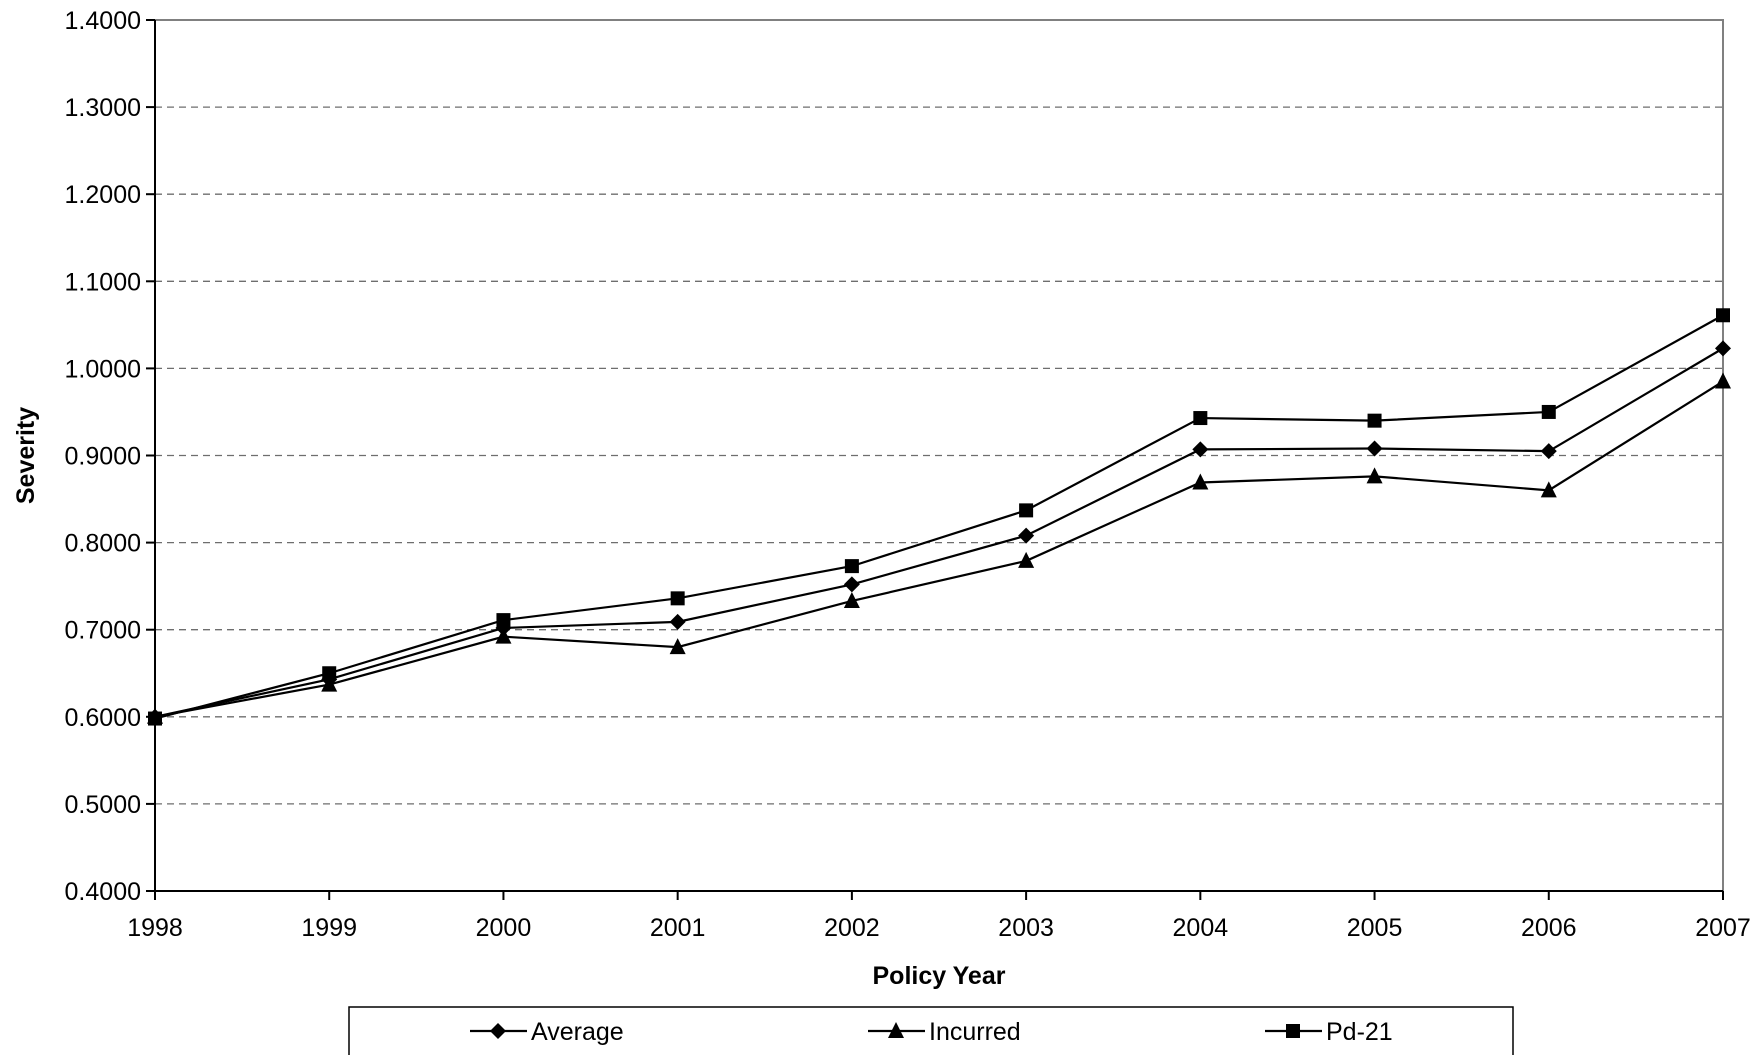 The height and width of the screenshot is (1055, 1760). Describe the element at coordinates (103, 21) in the screenshot. I see `y-tick-label: 1.4000` at that location.